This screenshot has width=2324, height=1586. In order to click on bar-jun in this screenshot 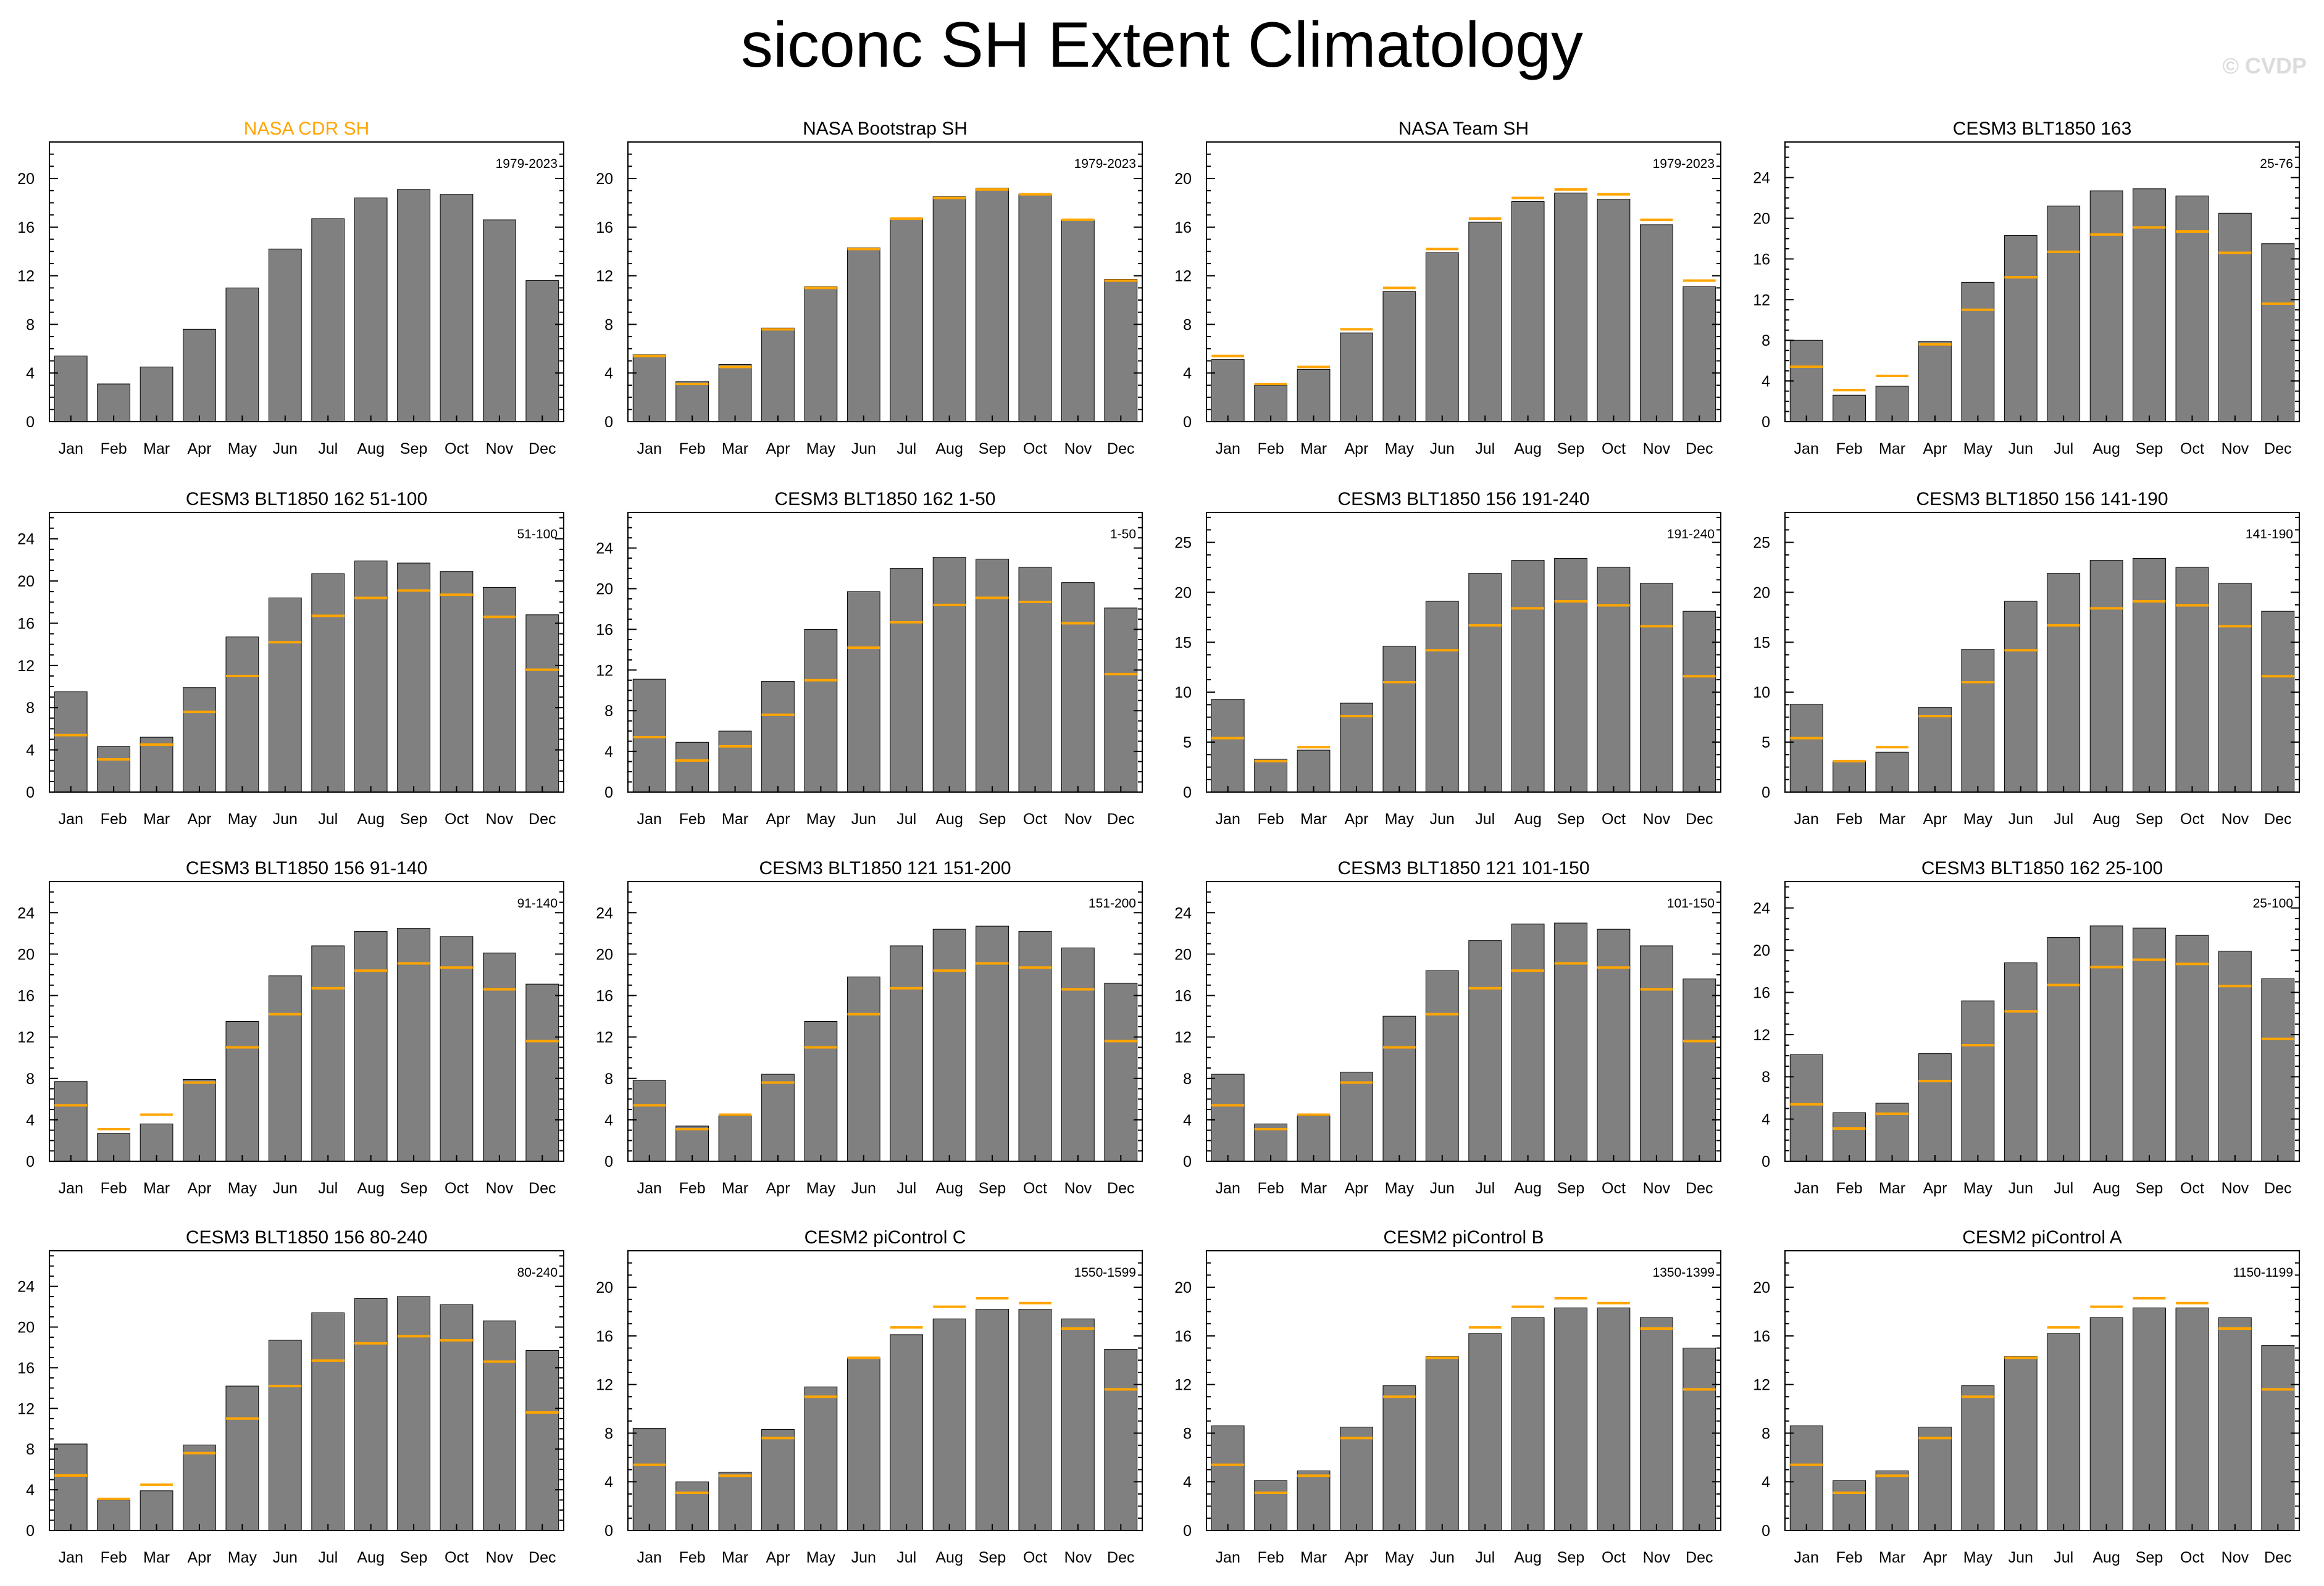, I will do `click(1442, 1066)`.